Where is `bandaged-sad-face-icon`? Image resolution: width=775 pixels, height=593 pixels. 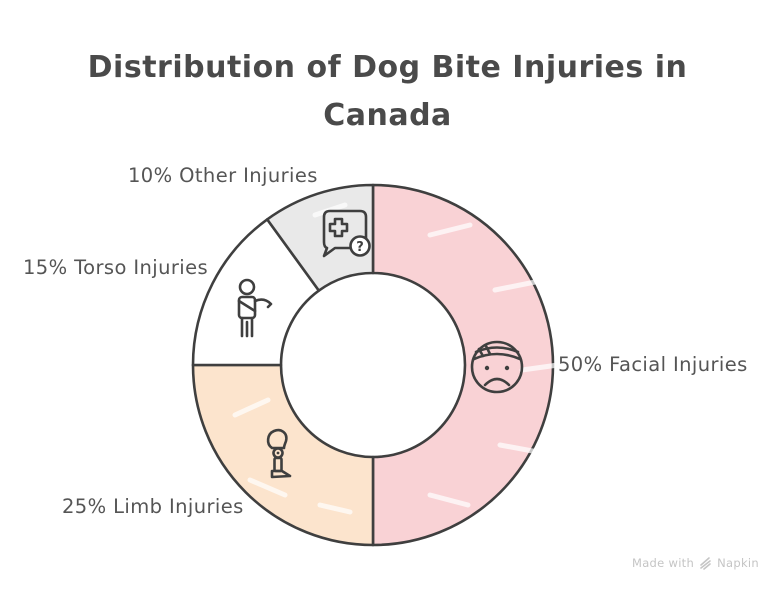 bandaged-sad-face-icon is located at coordinates (497, 367).